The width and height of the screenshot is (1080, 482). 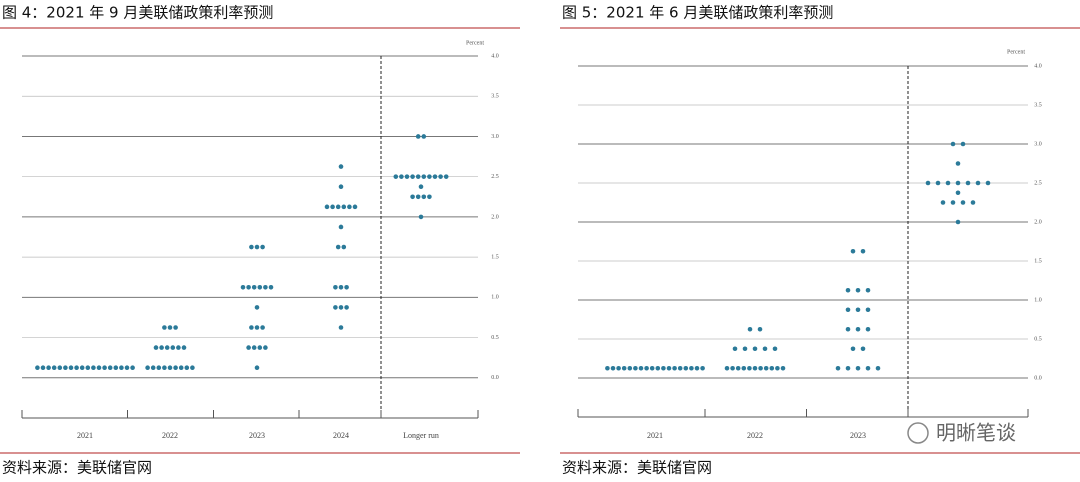 What do you see at coordinates (1038, 339) in the screenshot?
I see `y-tick-label: 0.5` at bounding box center [1038, 339].